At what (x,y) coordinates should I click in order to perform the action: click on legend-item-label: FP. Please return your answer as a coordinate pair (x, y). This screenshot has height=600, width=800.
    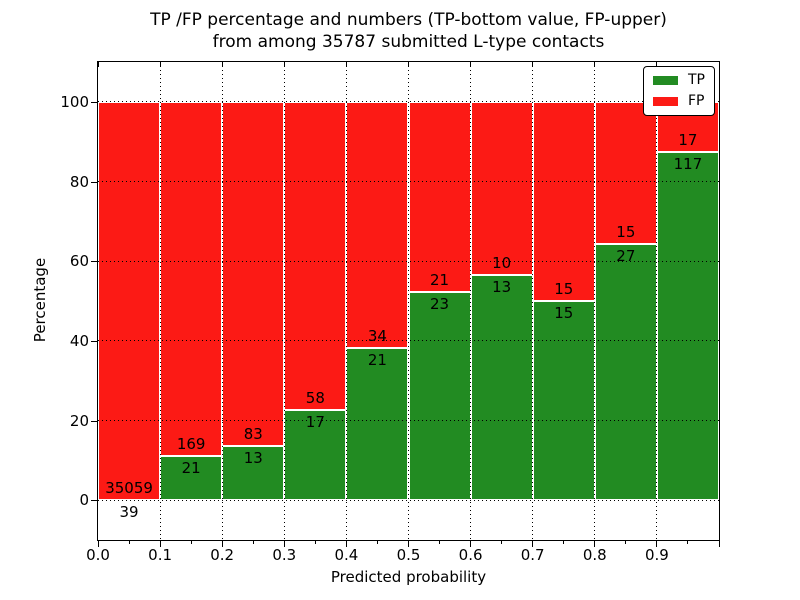
    Looking at the image, I should click on (696, 101).